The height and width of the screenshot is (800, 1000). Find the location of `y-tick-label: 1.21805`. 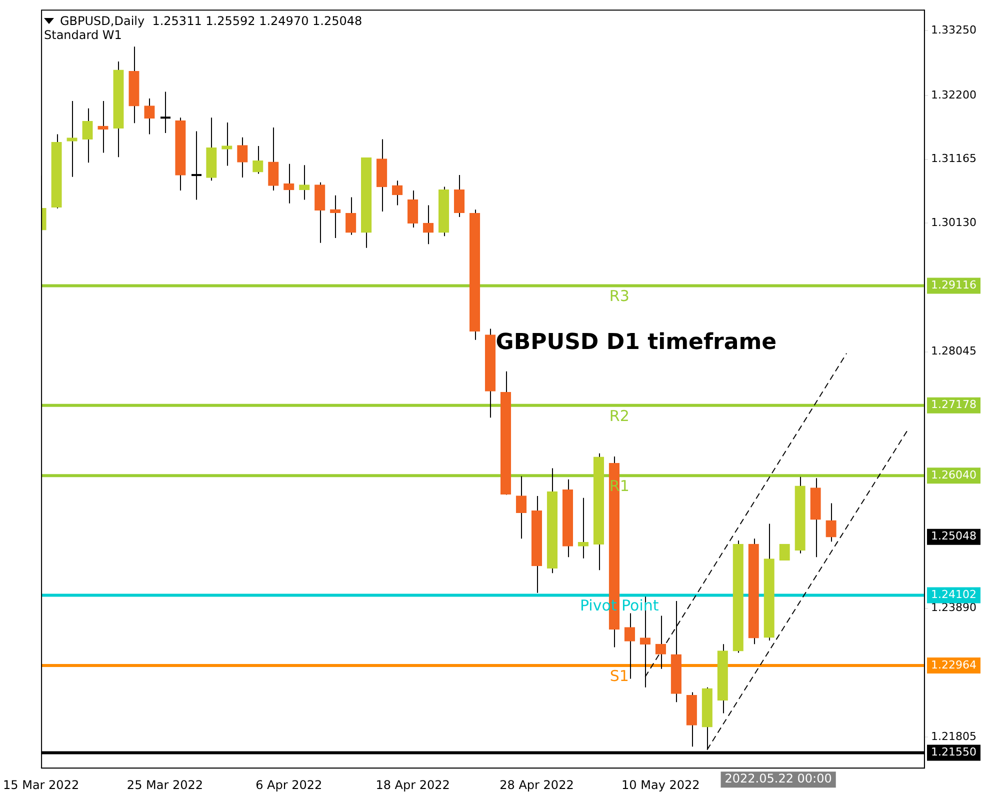

y-tick-label: 1.21805 is located at coordinates (953, 736).